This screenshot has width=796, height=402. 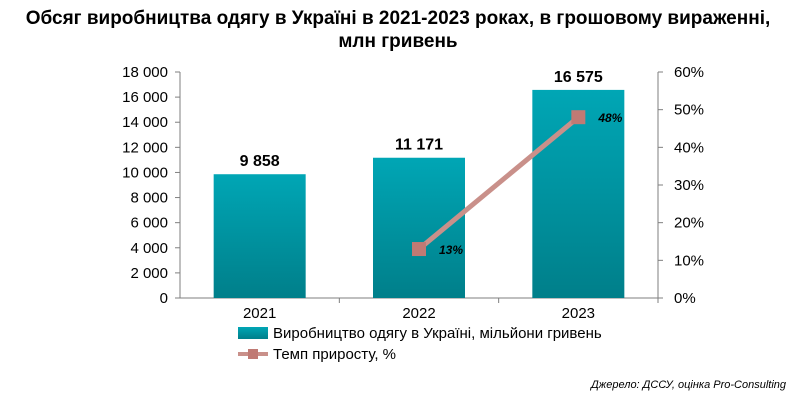 What do you see at coordinates (689, 72) in the screenshot?
I see `y-right-tick-label: 60%` at bounding box center [689, 72].